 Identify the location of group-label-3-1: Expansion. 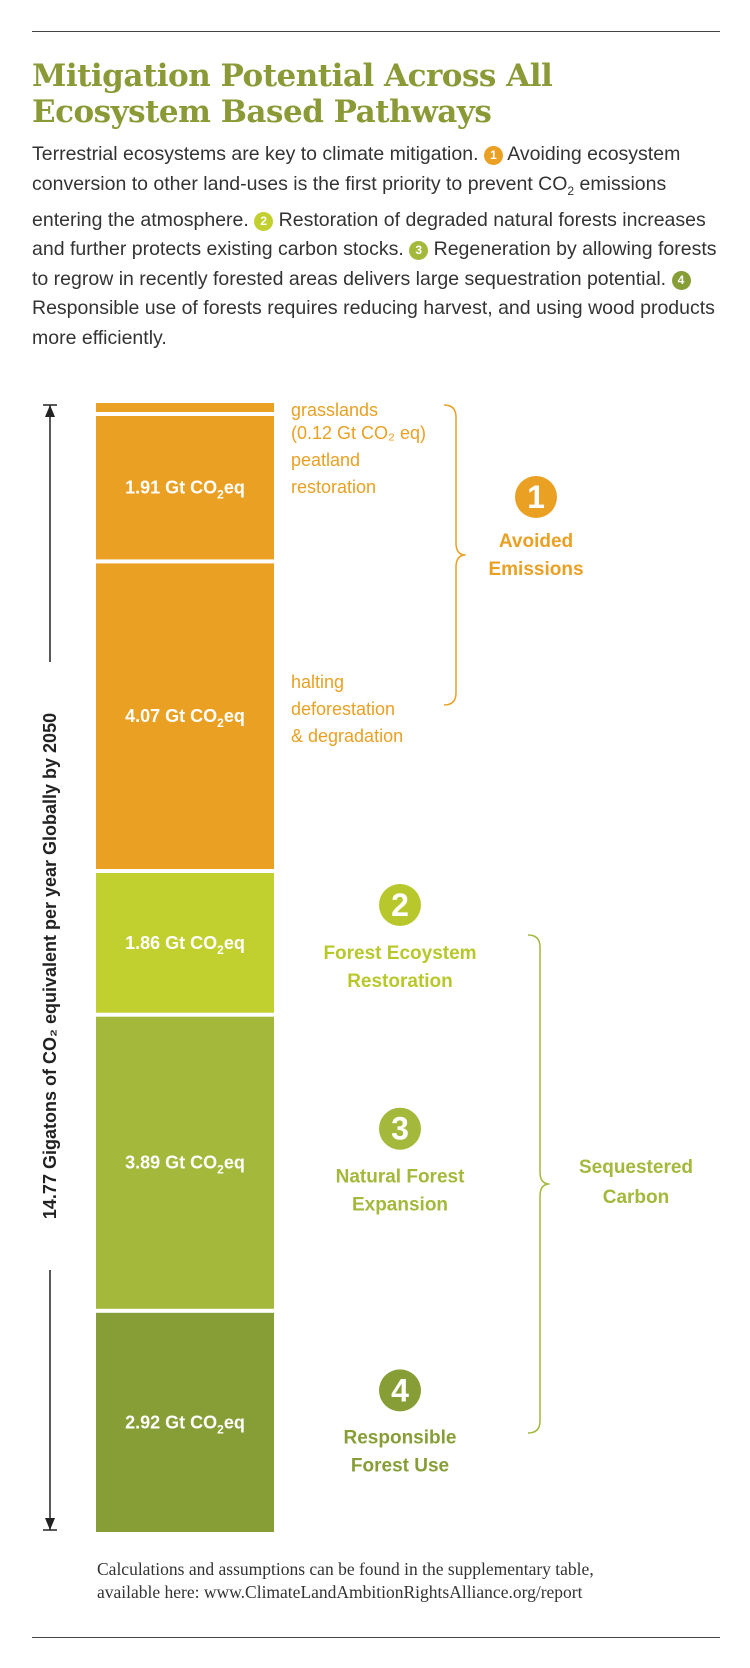
(400, 1205).